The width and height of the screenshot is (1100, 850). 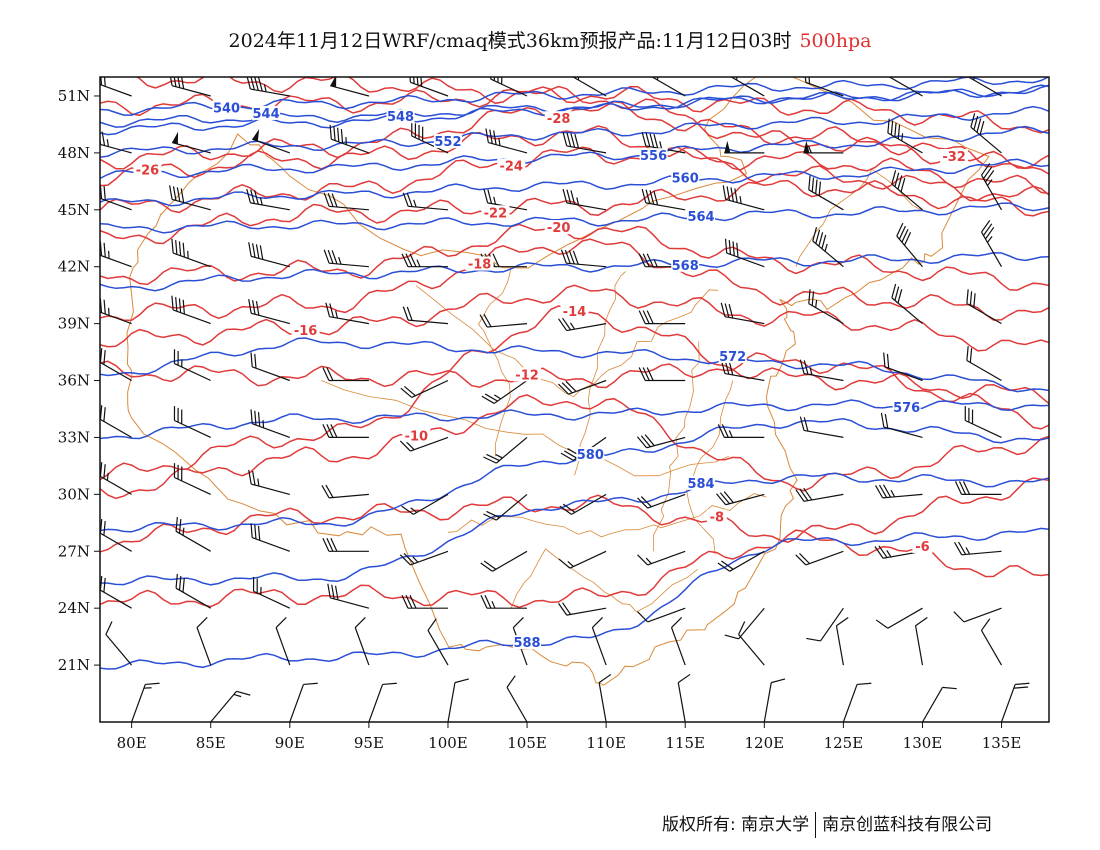 What do you see at coordinates (74, 324) in the screenshot?
I see `lat-tick-label: 39N` at bounding box center [74, 324].